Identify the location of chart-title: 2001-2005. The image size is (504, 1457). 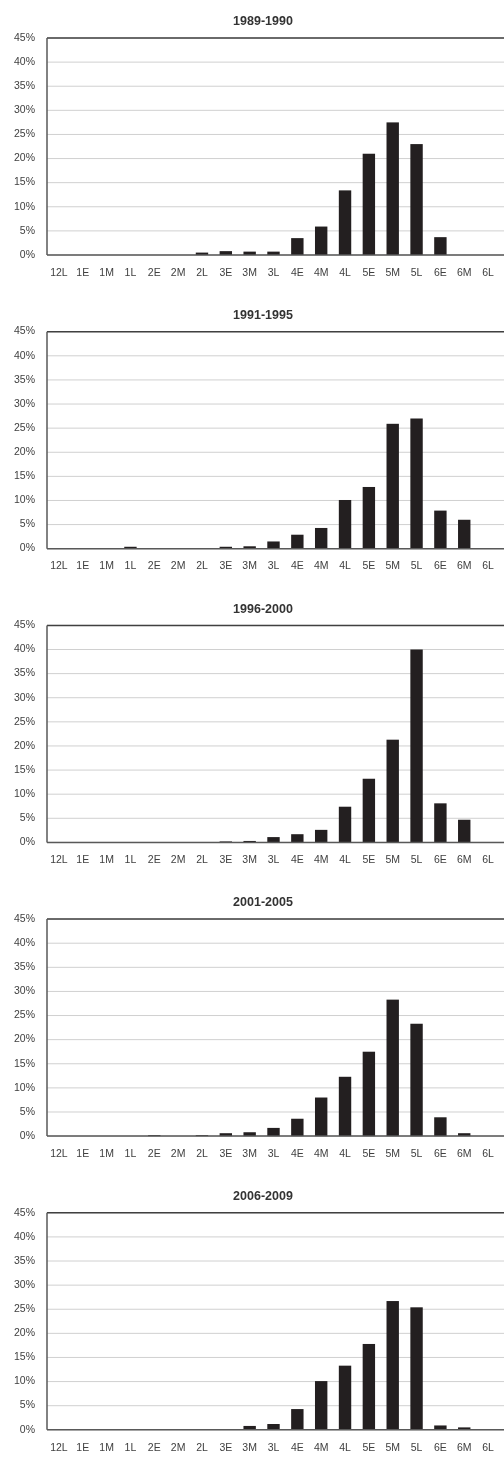
(263, 902).